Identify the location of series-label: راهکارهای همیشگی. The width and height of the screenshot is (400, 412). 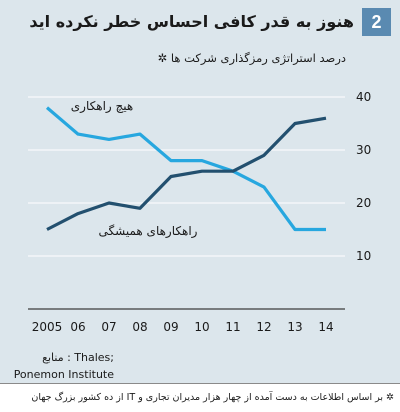
(148, 231).